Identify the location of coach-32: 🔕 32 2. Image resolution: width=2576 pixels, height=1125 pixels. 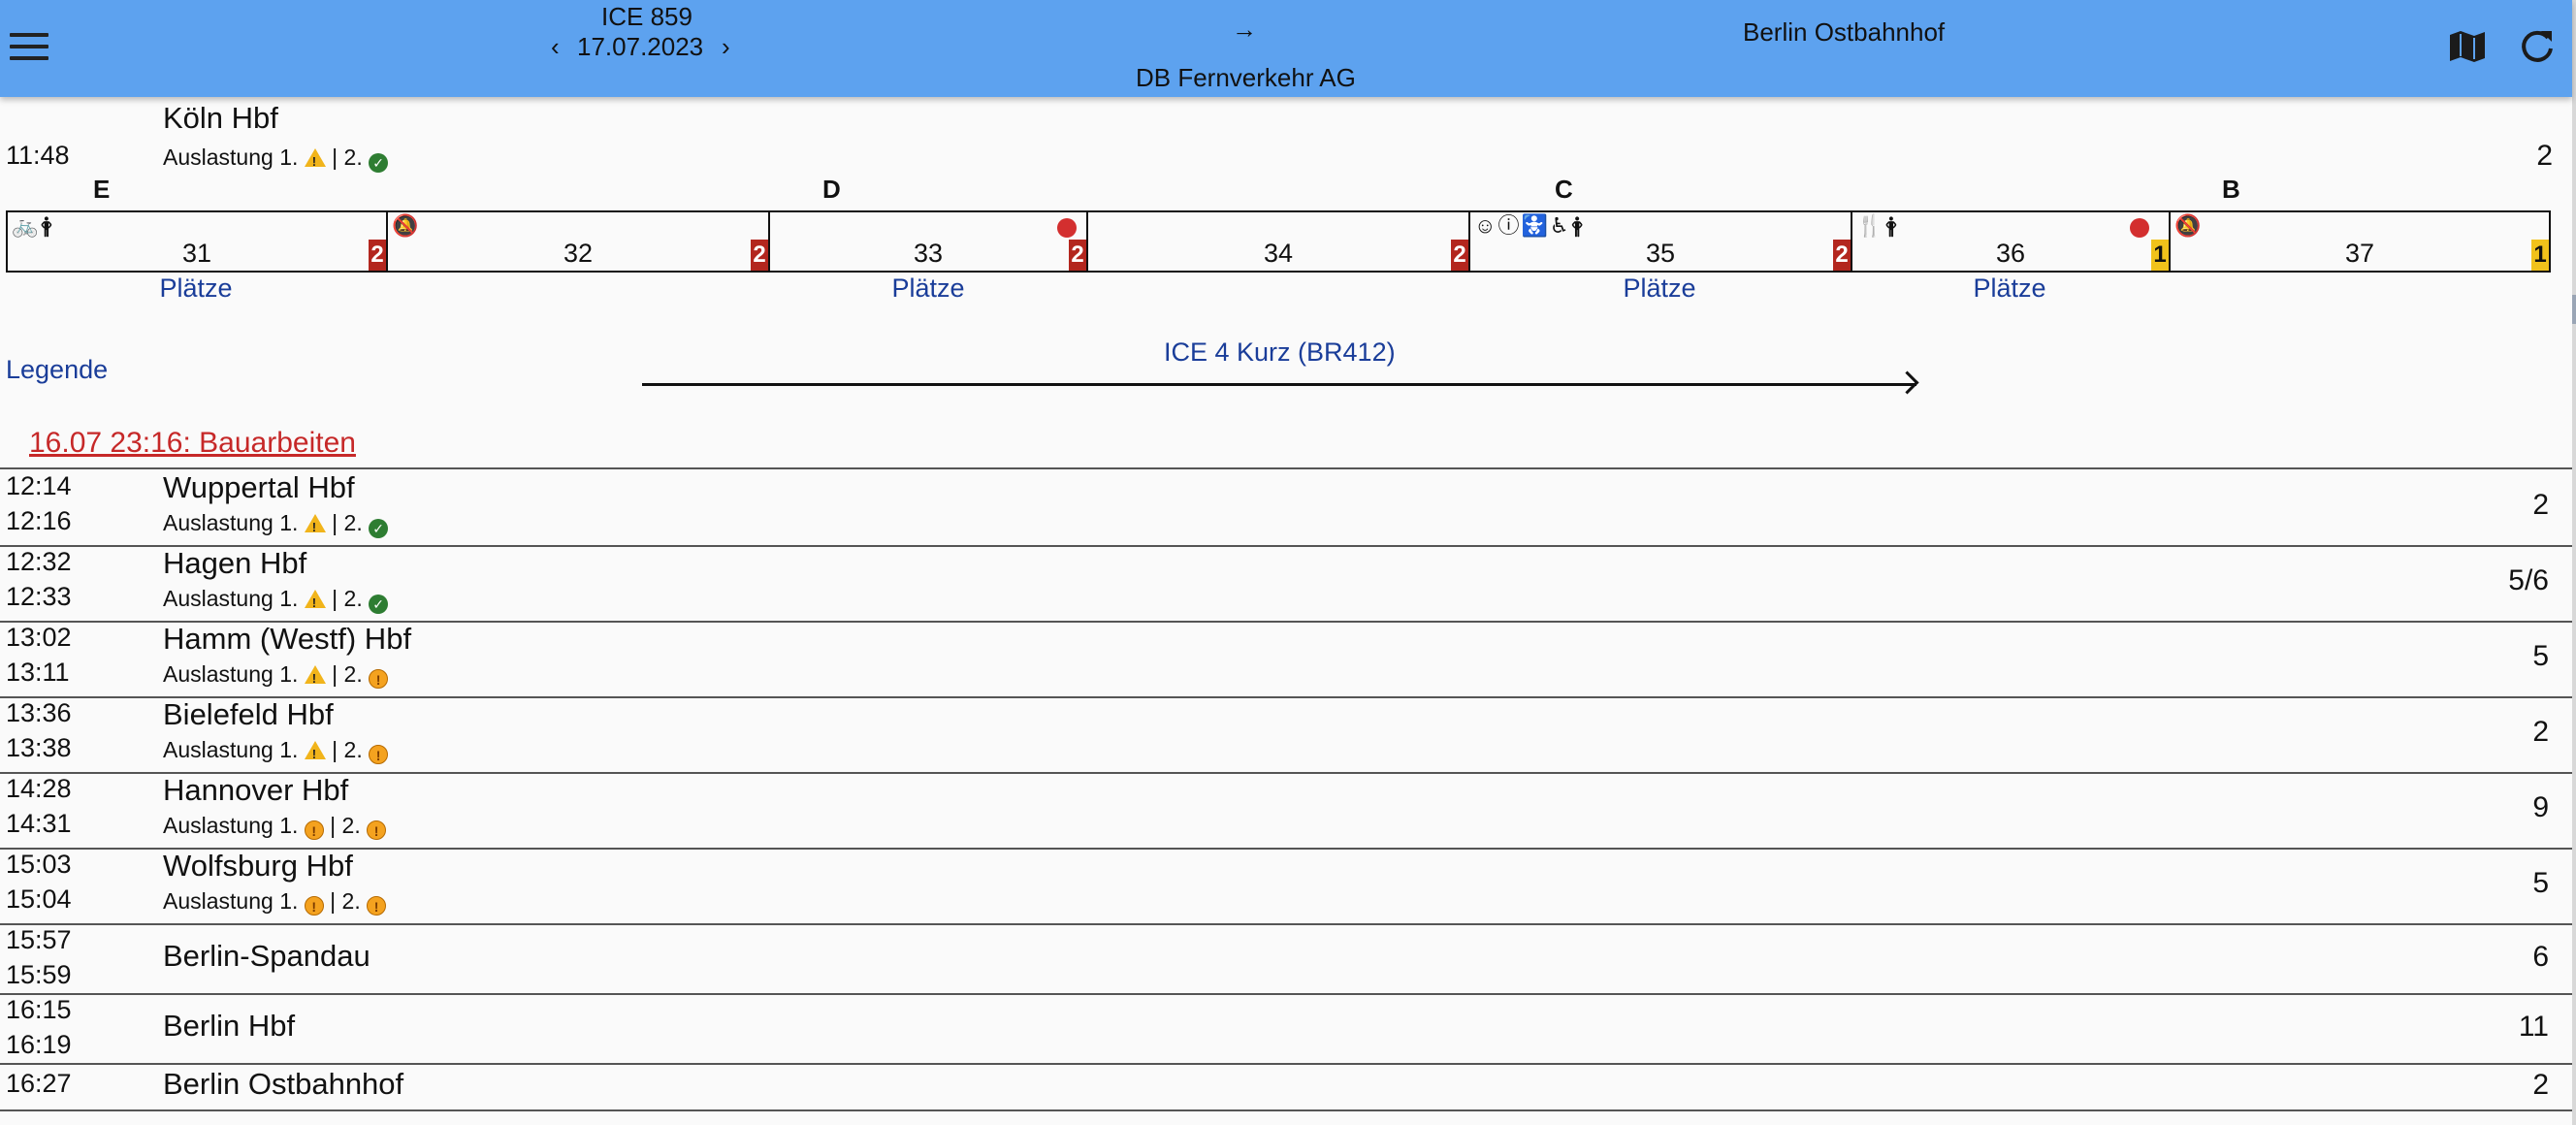
(578, 241).